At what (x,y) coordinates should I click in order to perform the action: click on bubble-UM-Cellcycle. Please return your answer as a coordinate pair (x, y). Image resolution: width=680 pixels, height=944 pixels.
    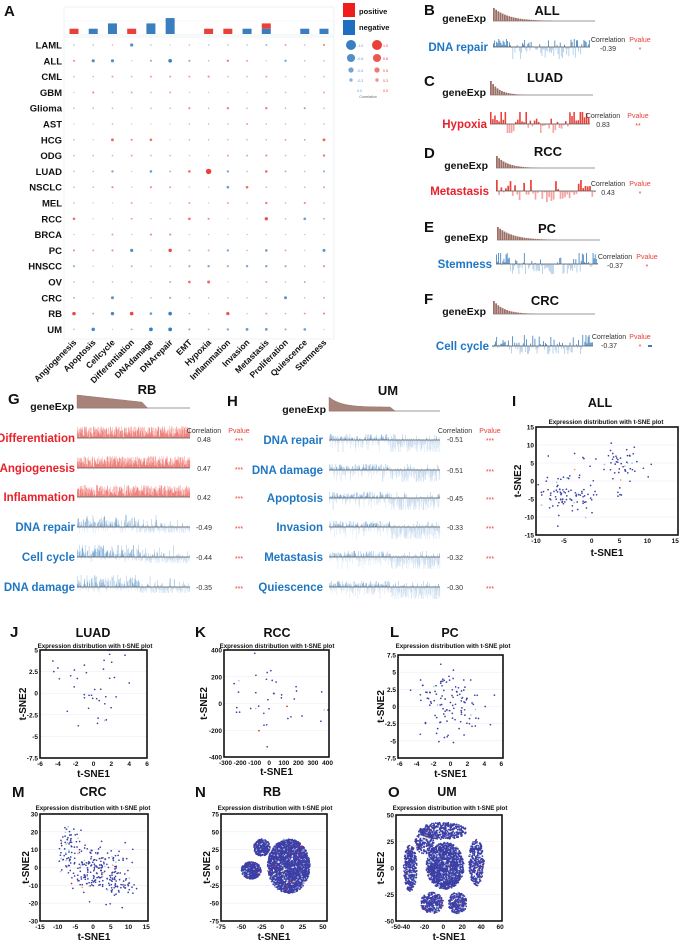
    Looking at the image, I should click on (112, 329).